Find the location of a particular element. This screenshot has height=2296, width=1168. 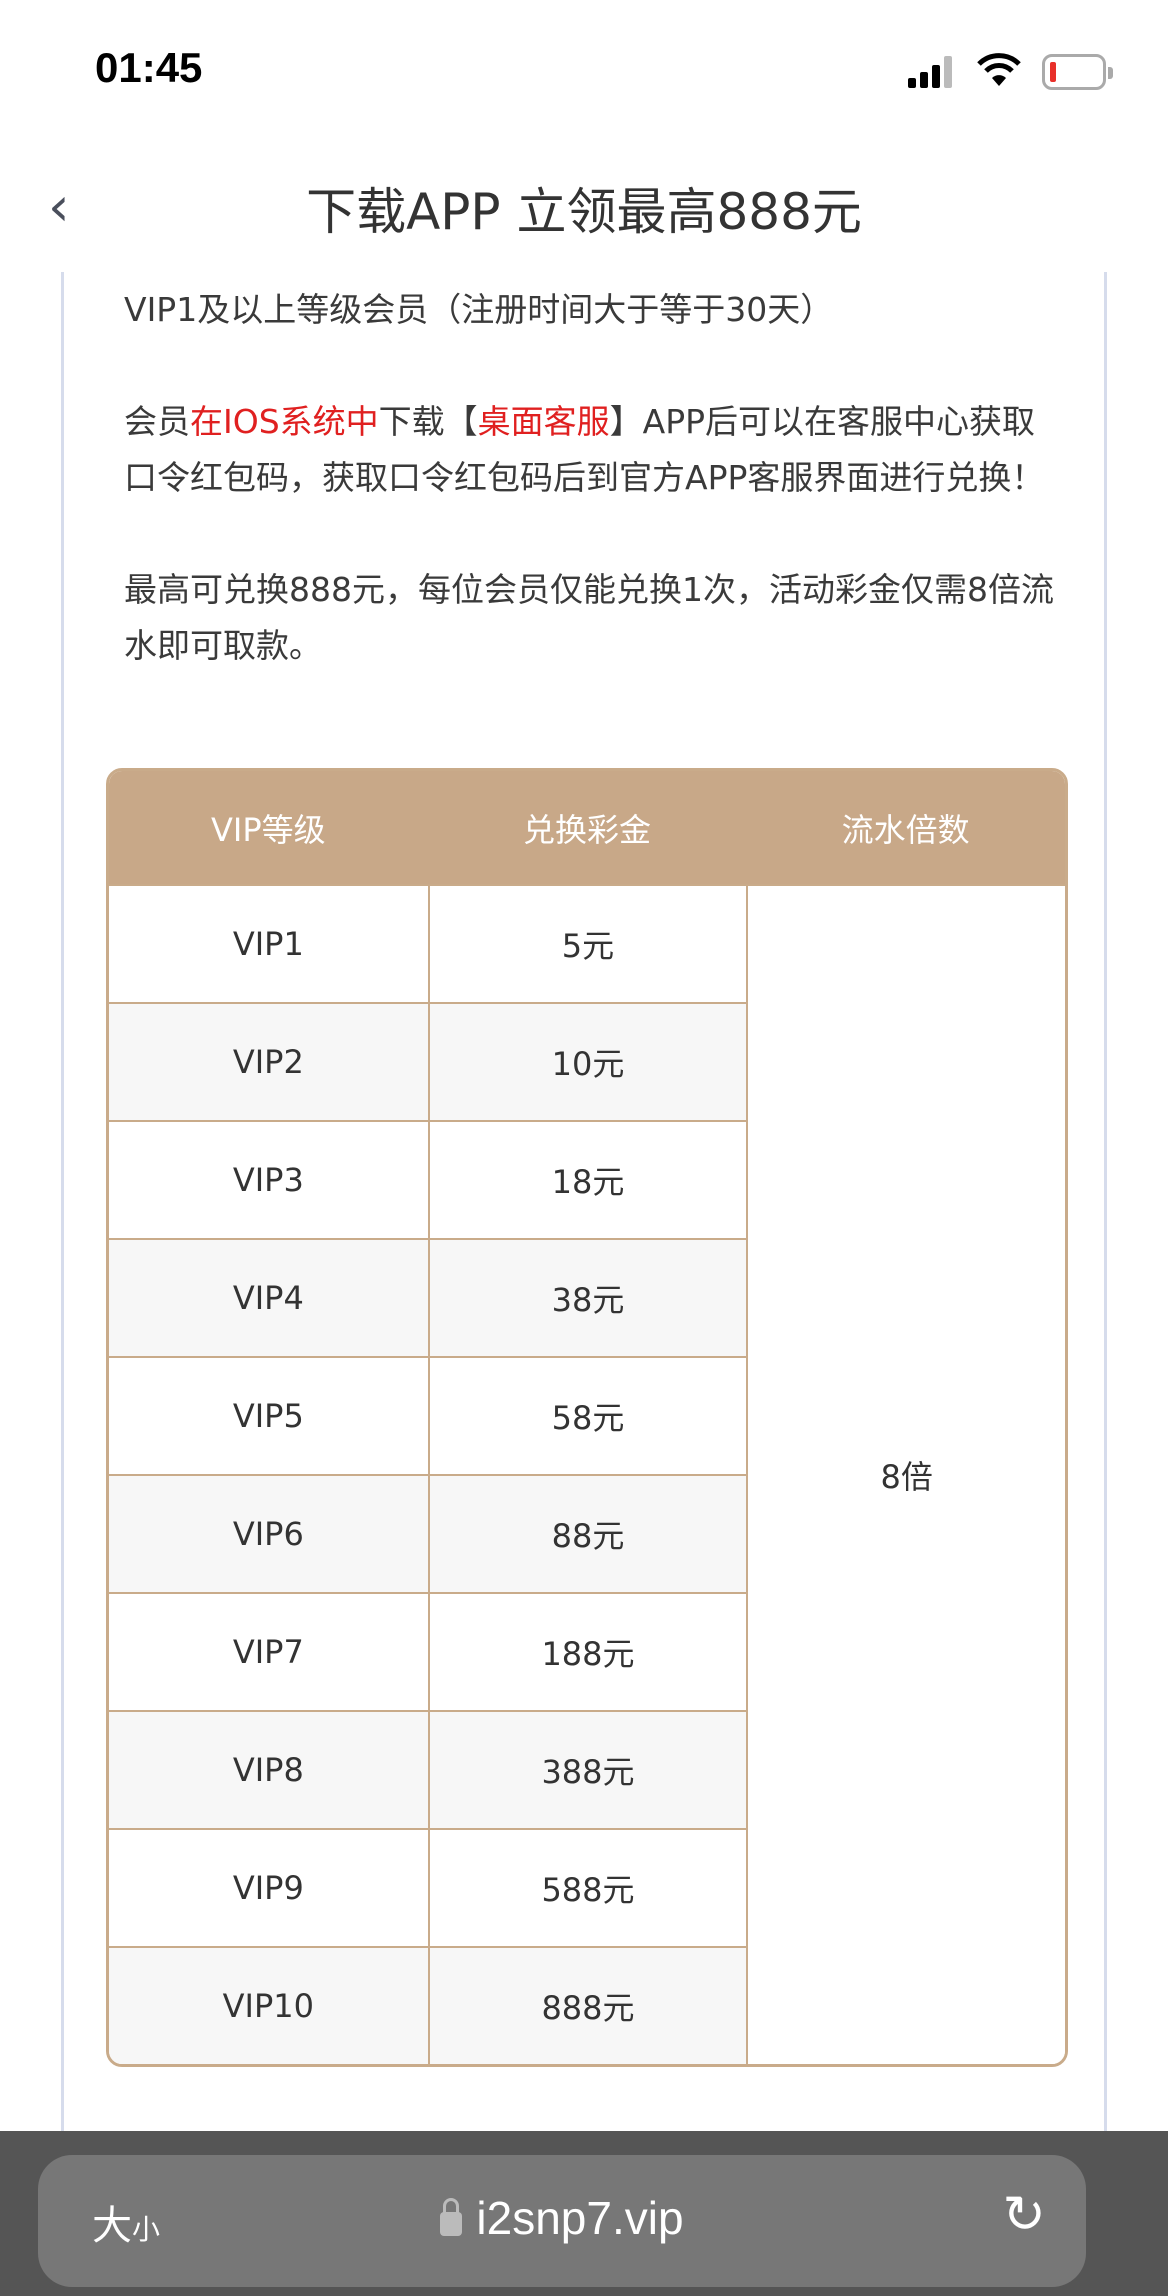

vip-level-cell: VIP4 is located at coordinates (268, 1297).